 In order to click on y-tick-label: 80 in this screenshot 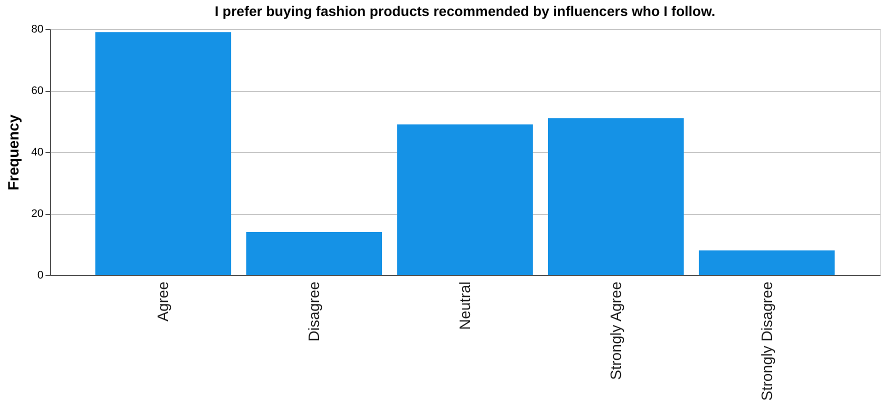, I will do `click(37, 30)`.